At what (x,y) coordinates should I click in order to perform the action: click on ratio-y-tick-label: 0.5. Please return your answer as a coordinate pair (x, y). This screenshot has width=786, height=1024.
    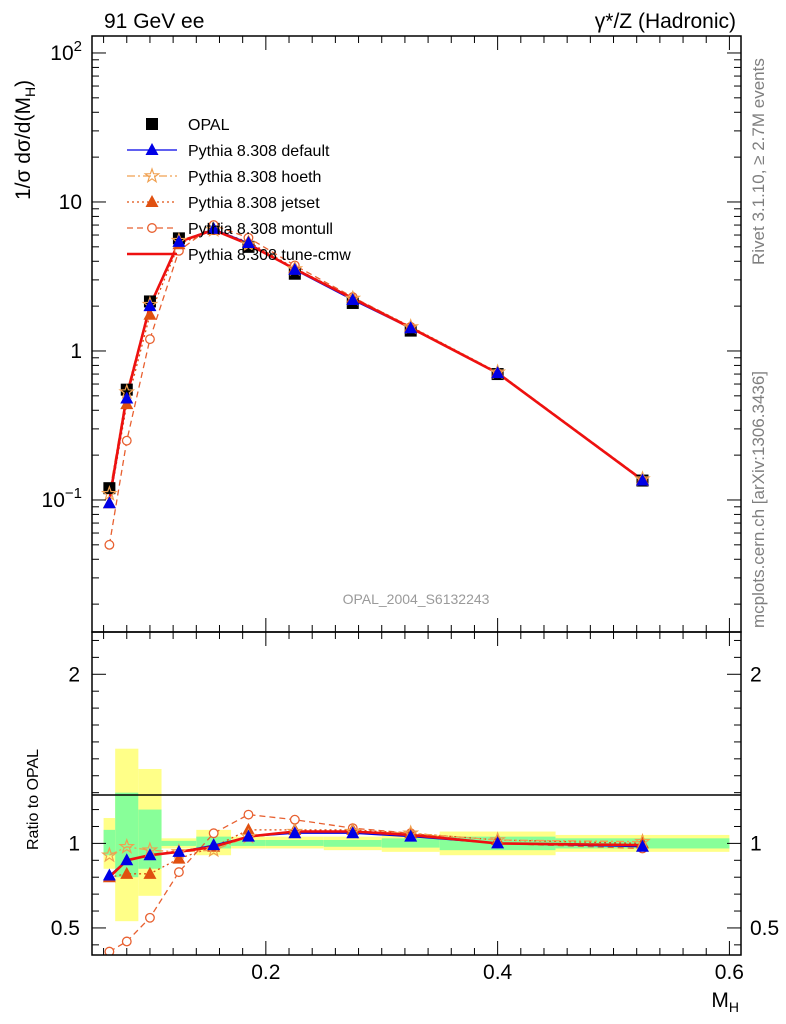
    Looking at the image, I should click on (65, 928).